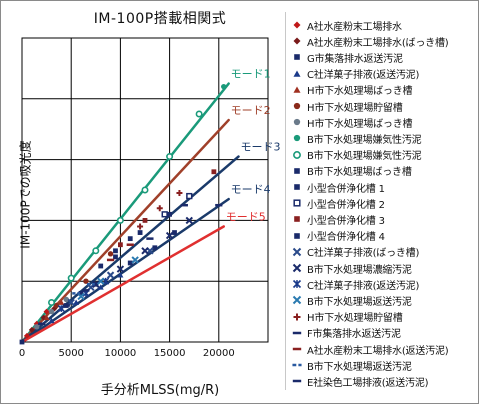 The image size is (479, 404). What do you see at coordinates (364, 140) in the screenshot?
I see `legend-label: B市下水処理場嫌気性汚泥` at bounding box center [364, 140].